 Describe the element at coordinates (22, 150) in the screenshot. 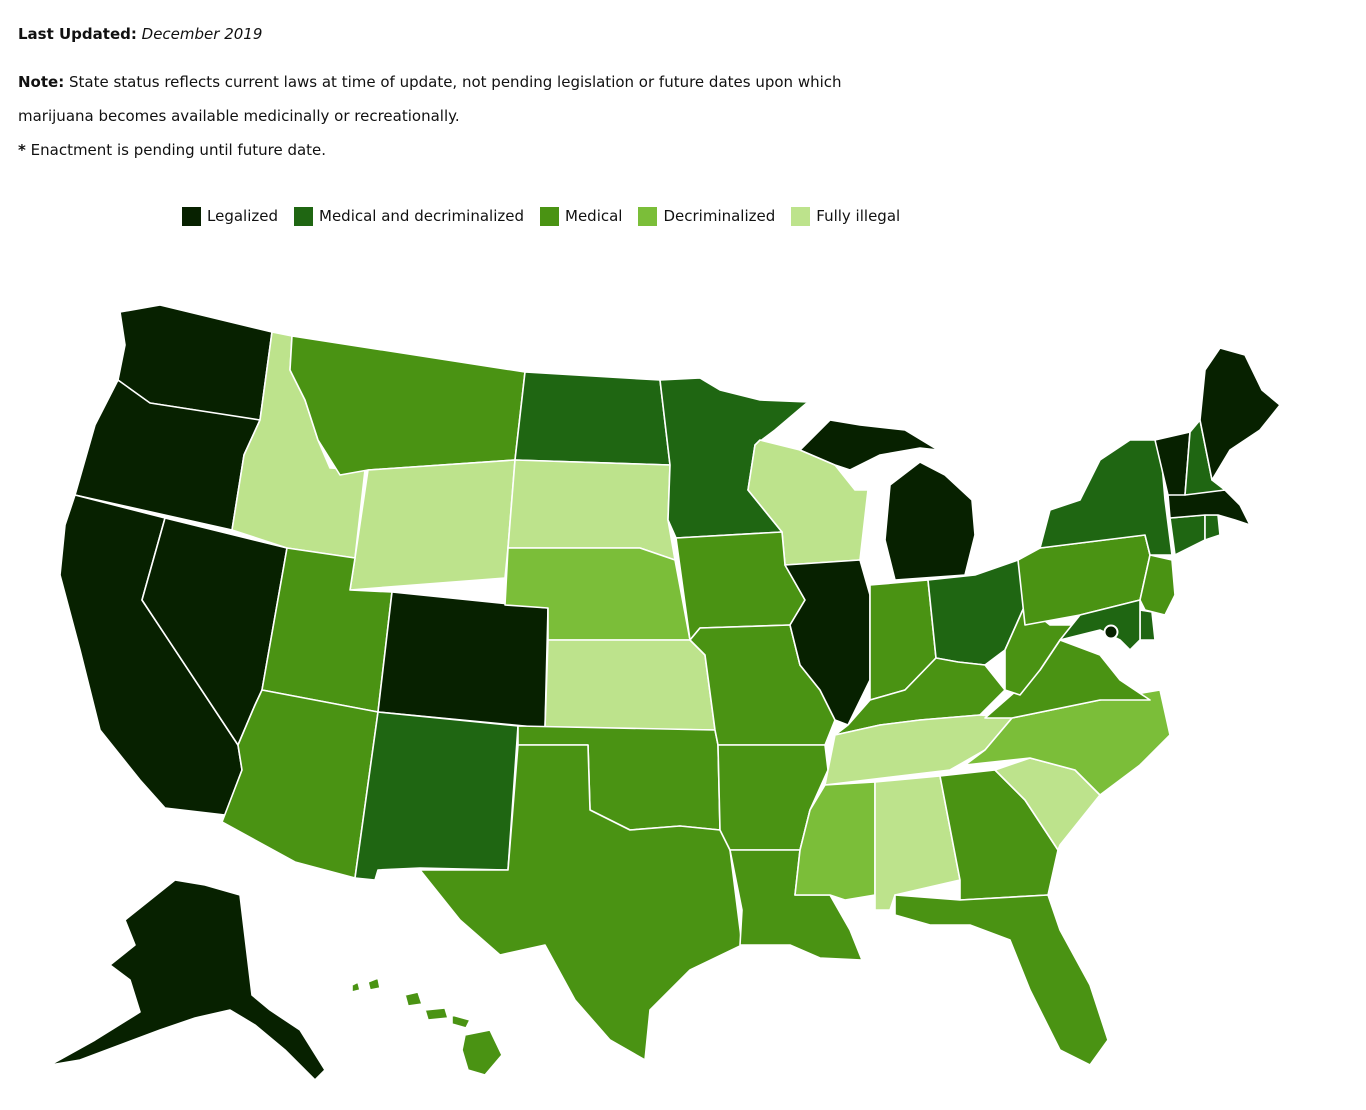

I see `asterisk-mark: *` at that location.